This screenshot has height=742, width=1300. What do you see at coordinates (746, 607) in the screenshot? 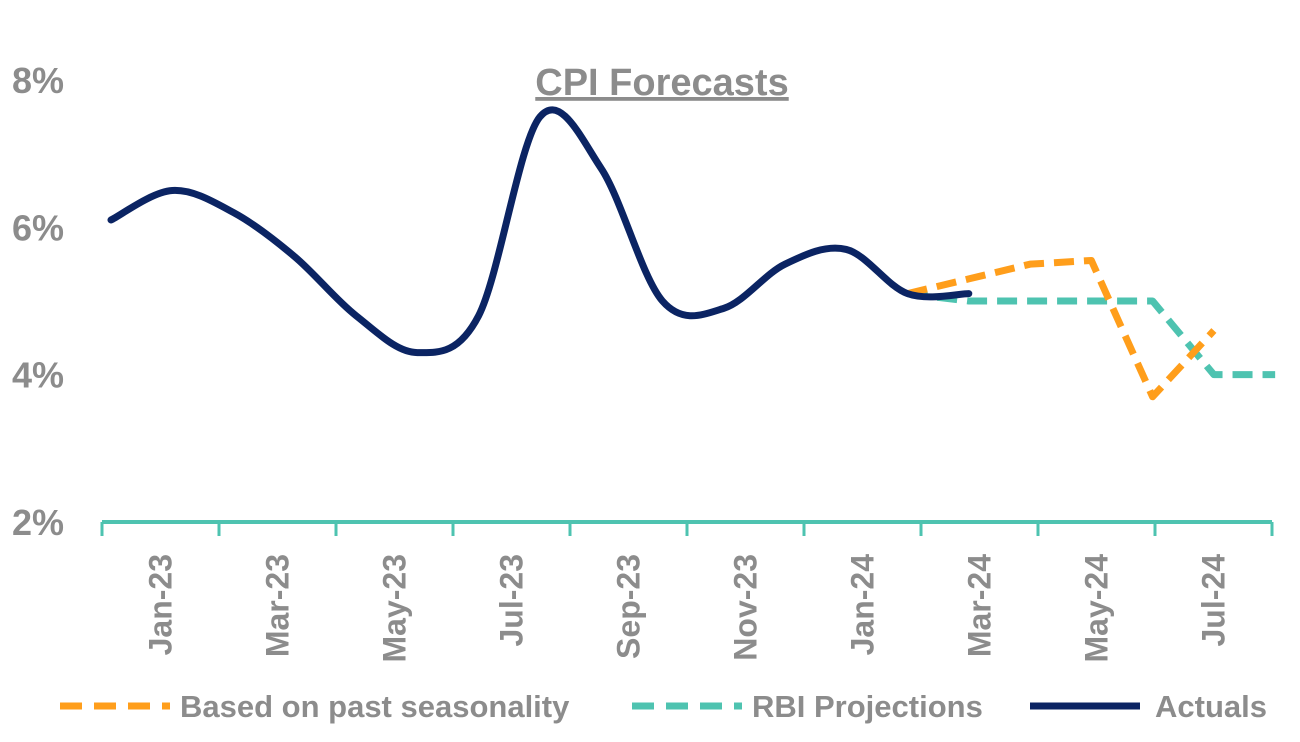
I see `x-tick-label: Nov-23` at bounding box center [746, 607].